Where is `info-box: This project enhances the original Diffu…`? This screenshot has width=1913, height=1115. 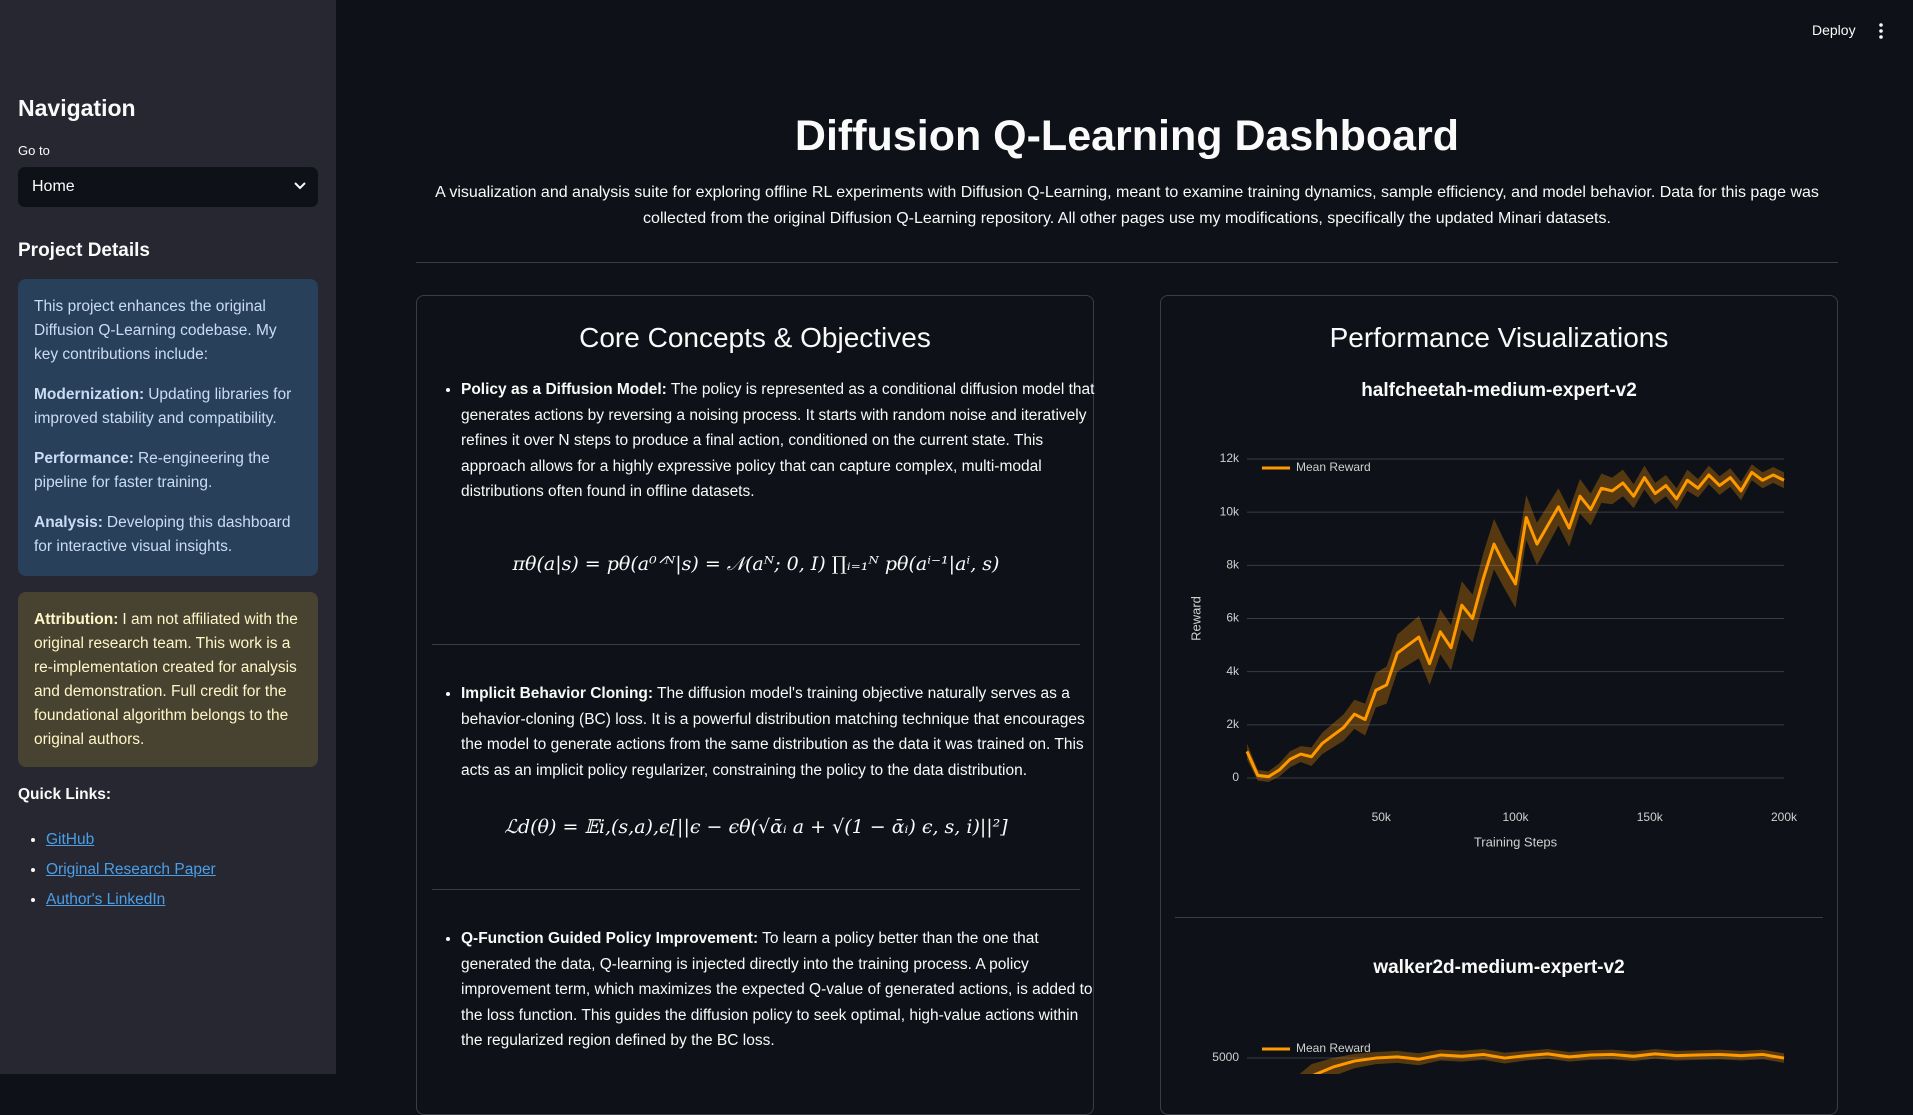 info-box: This project enhances the original Diffu… is located at coordinates (168, 427).